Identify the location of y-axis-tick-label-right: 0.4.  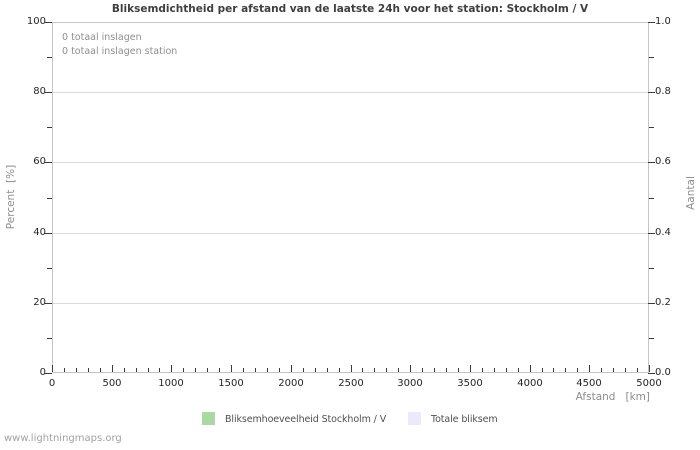
(663, 232).